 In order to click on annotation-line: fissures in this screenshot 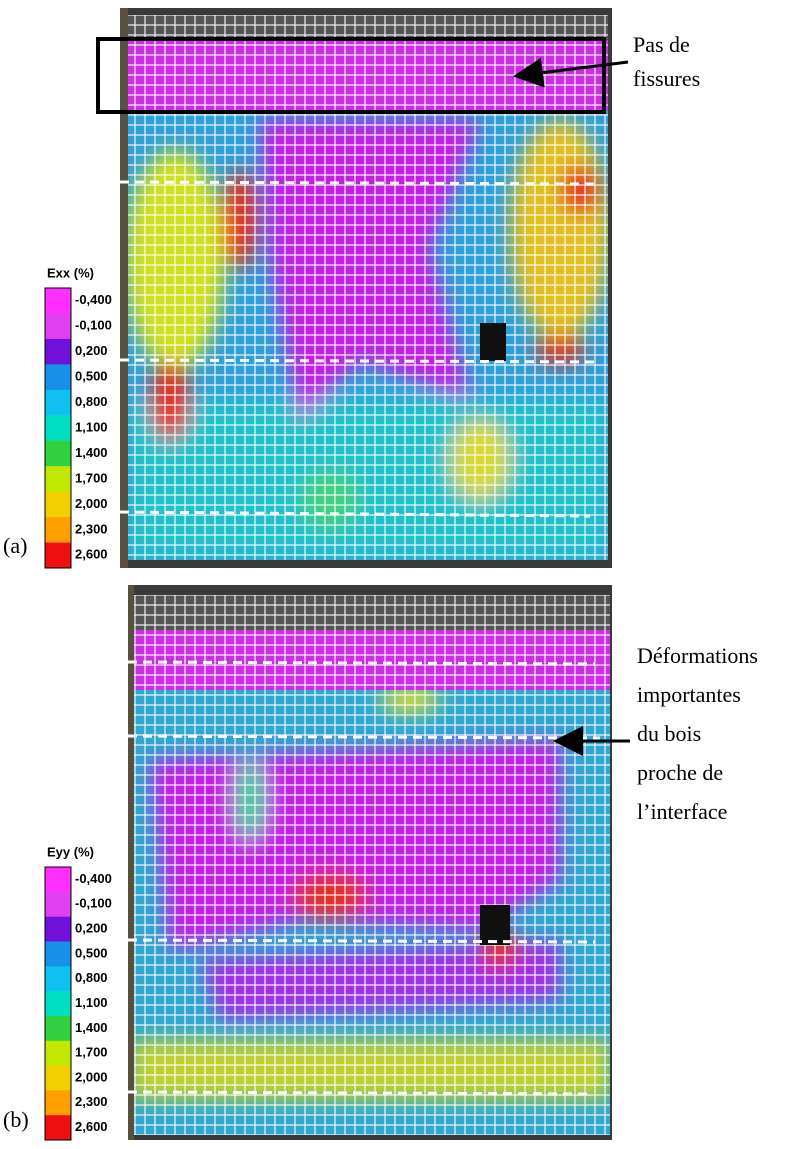, I will do `click(666, 78)`.